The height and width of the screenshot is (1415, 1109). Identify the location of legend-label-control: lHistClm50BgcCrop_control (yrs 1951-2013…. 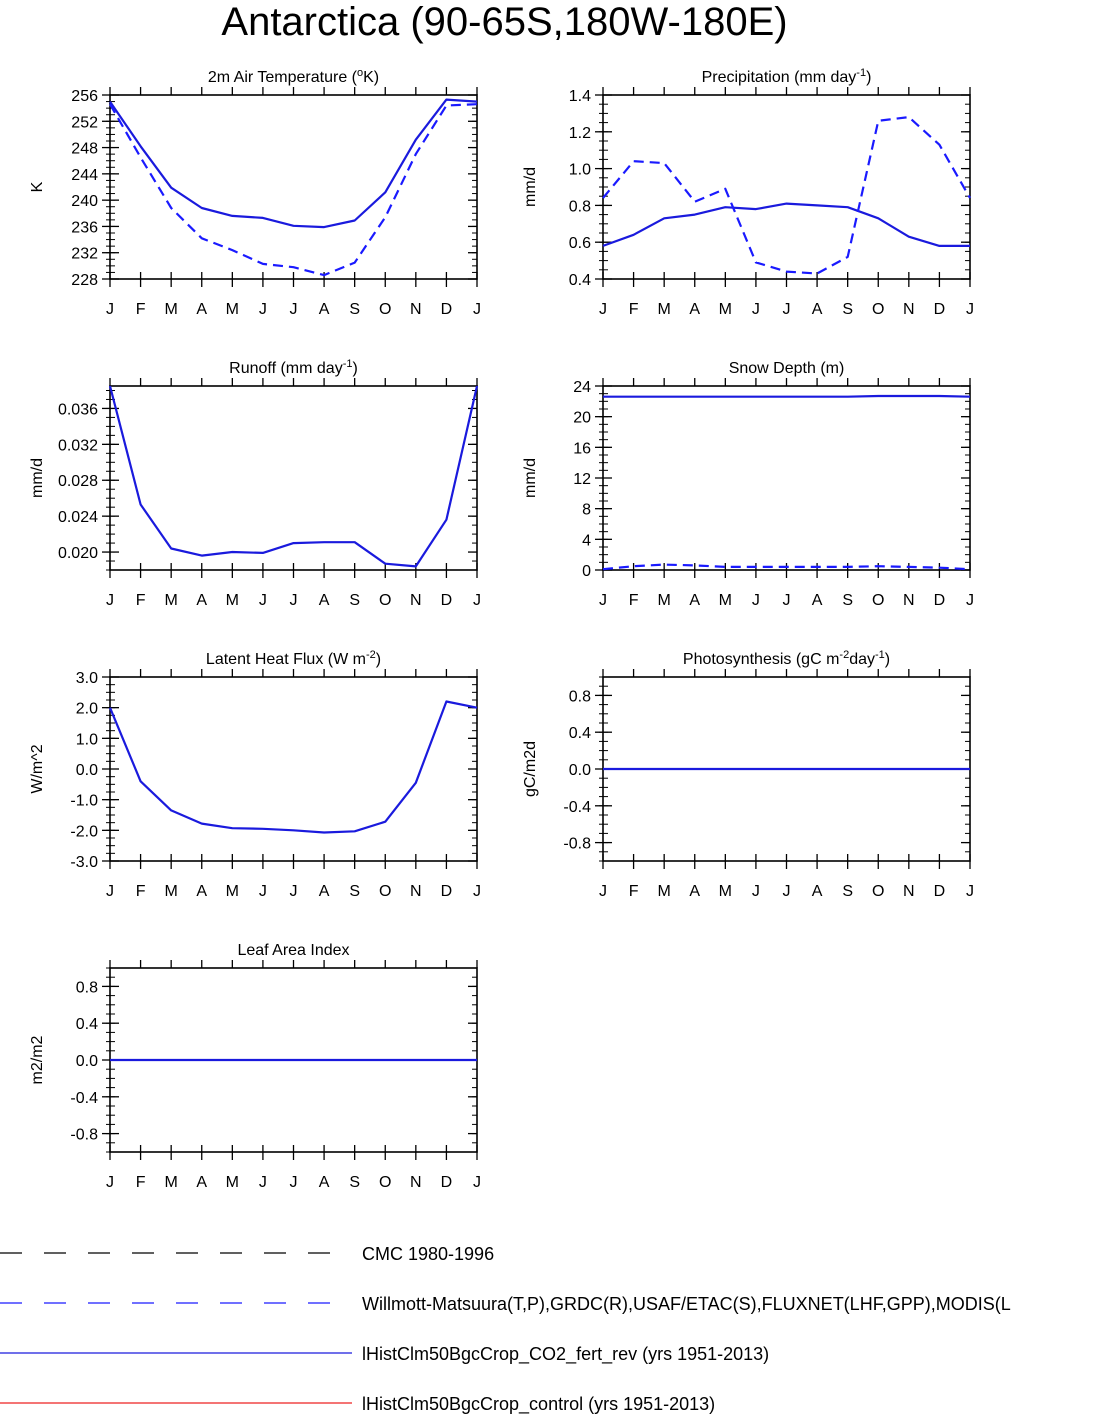
(539, 1404).